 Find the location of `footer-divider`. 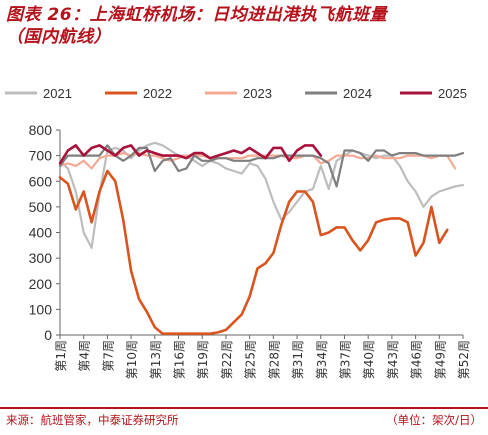

footer-divider is located at coordinates (244, 408).